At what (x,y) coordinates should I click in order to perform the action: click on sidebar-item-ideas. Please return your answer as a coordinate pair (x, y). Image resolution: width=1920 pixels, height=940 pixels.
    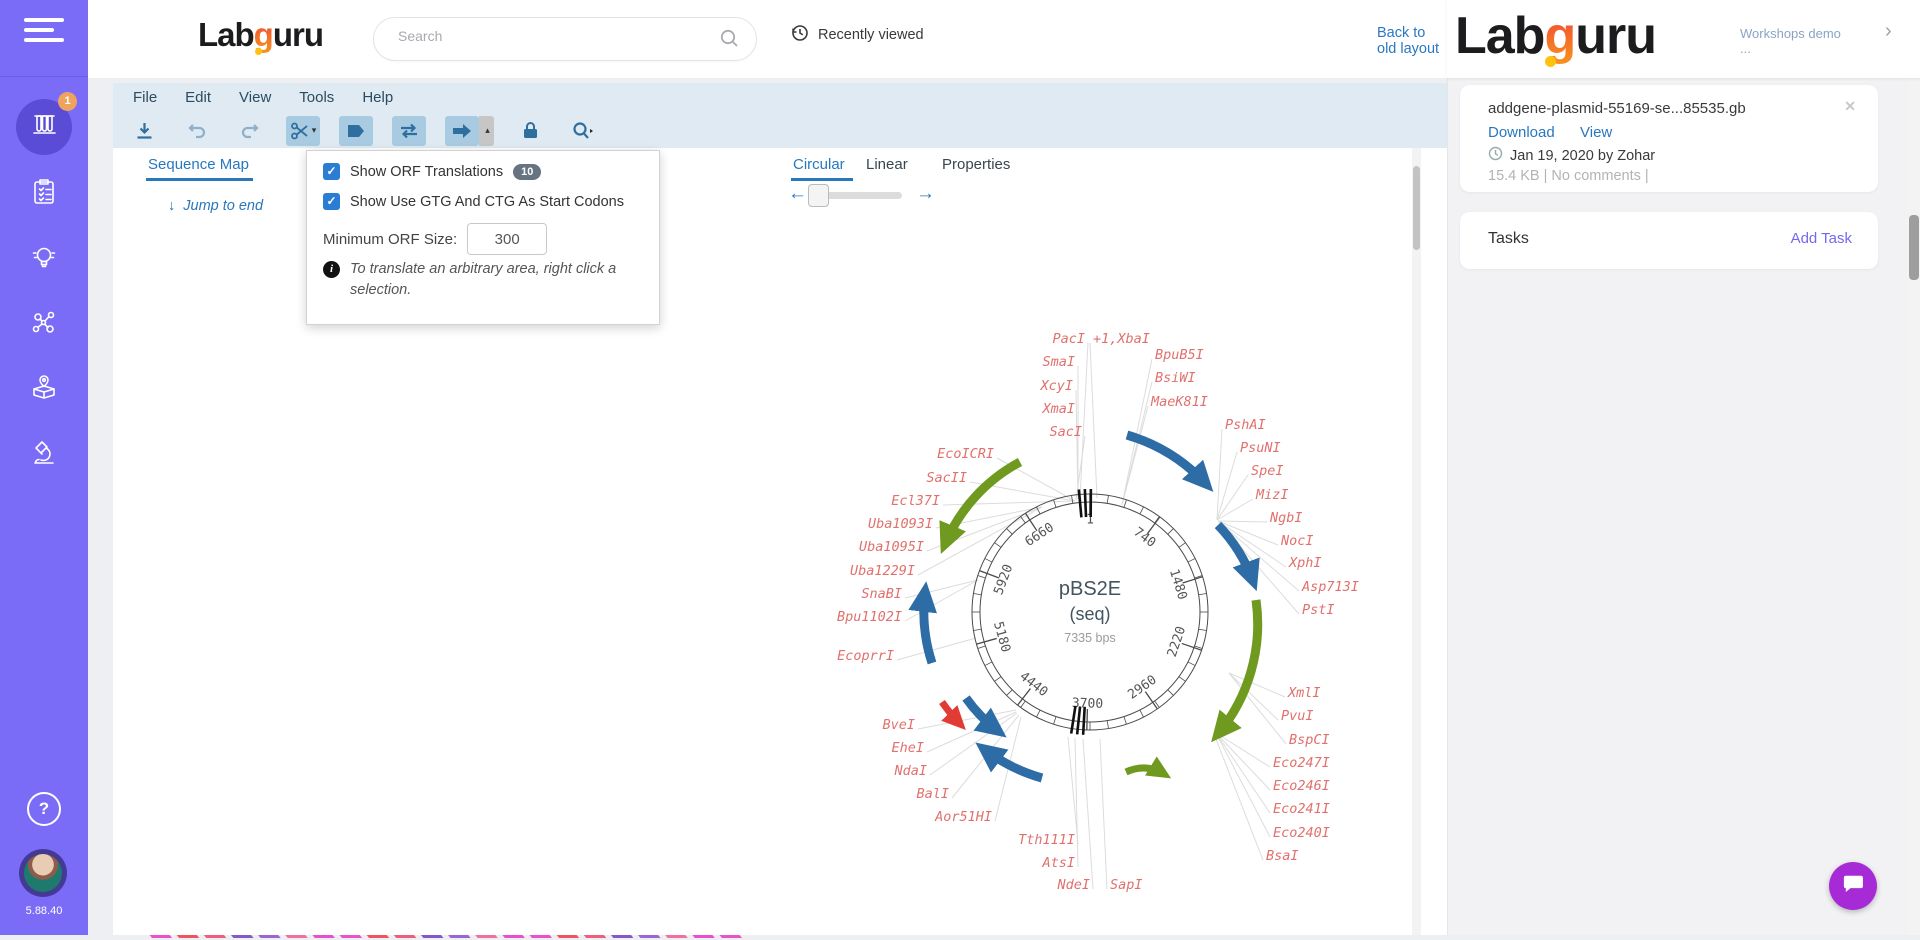
    Looking at the image, I should click on (44, 260).